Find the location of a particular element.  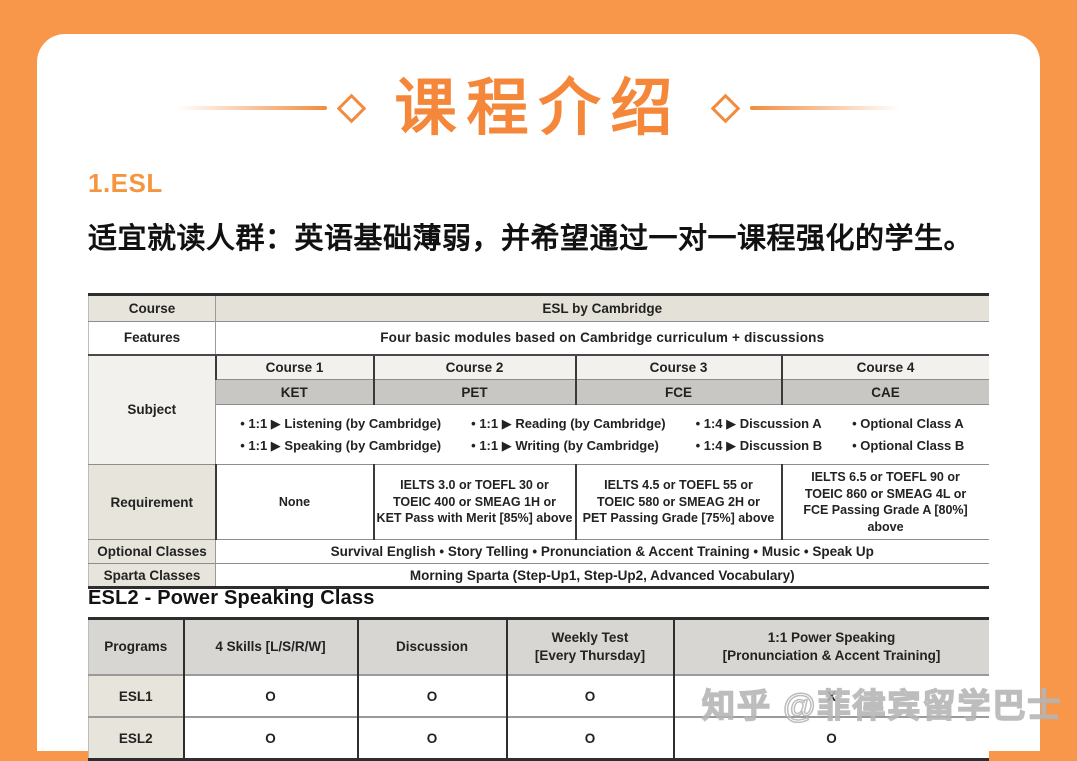

requirement-line: FCE Passing Grade A [80%] above is located at coordinates (885, 518).